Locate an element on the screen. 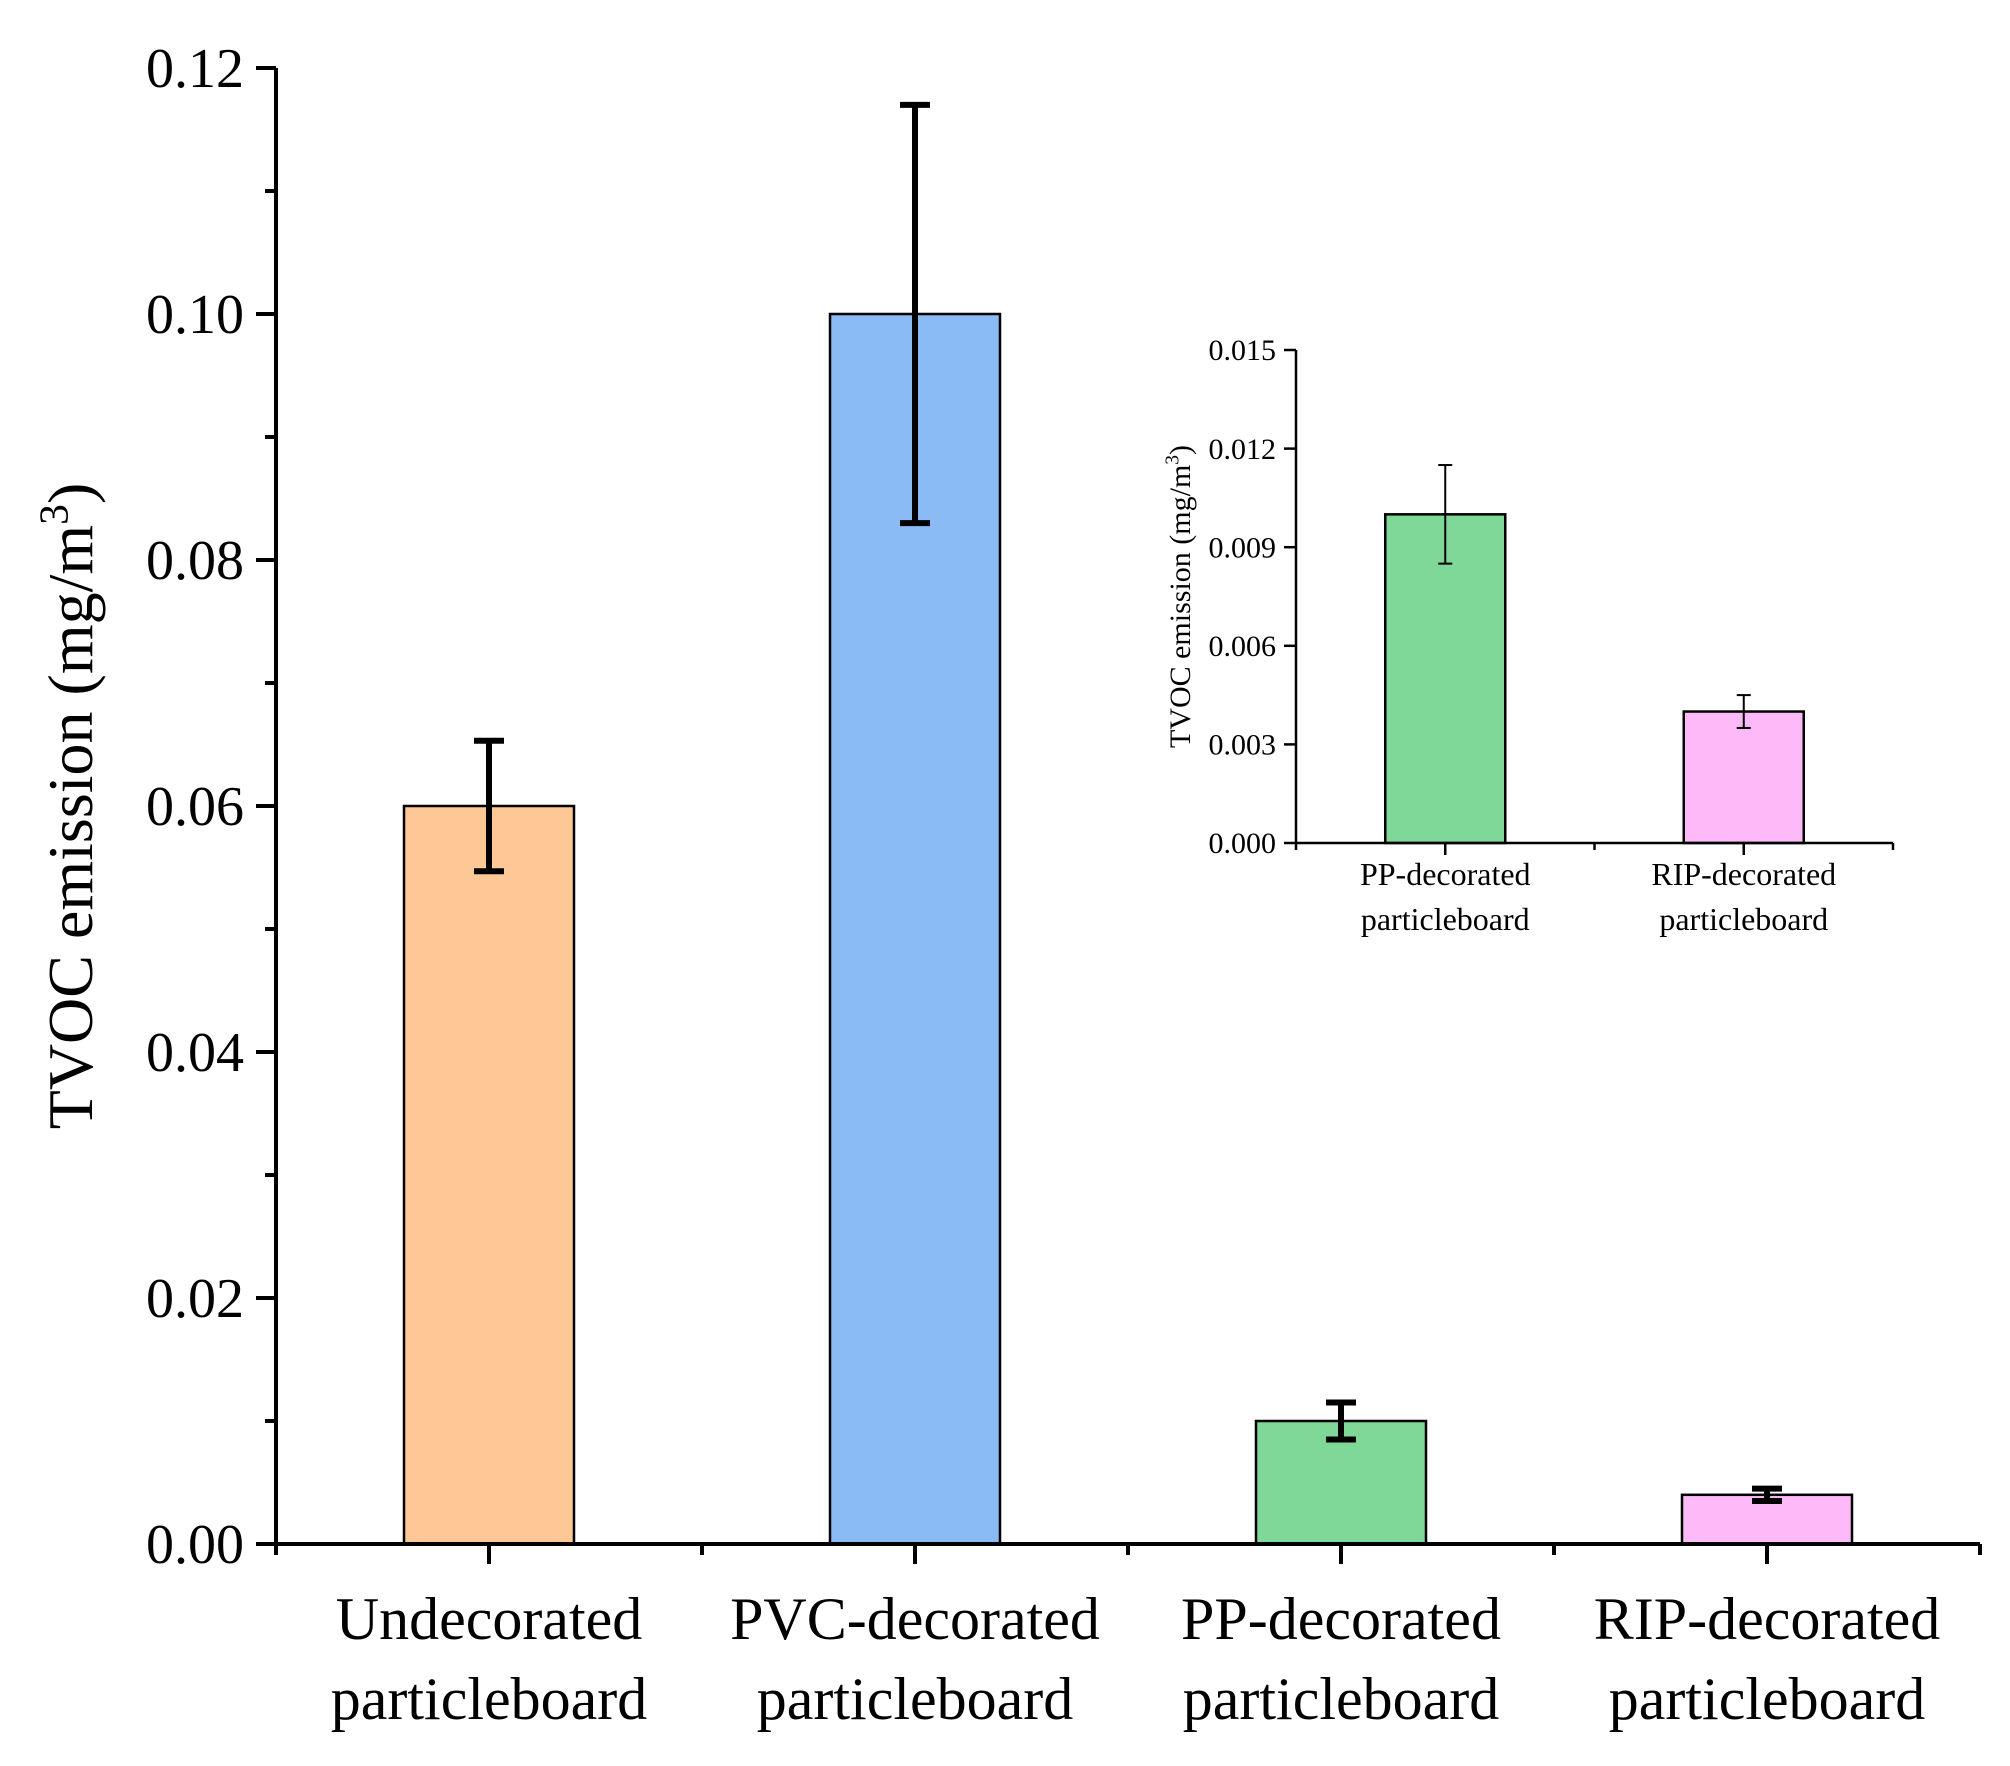  main-category-label-1-line-1: particleboard is located at coordinates (915, 1699).